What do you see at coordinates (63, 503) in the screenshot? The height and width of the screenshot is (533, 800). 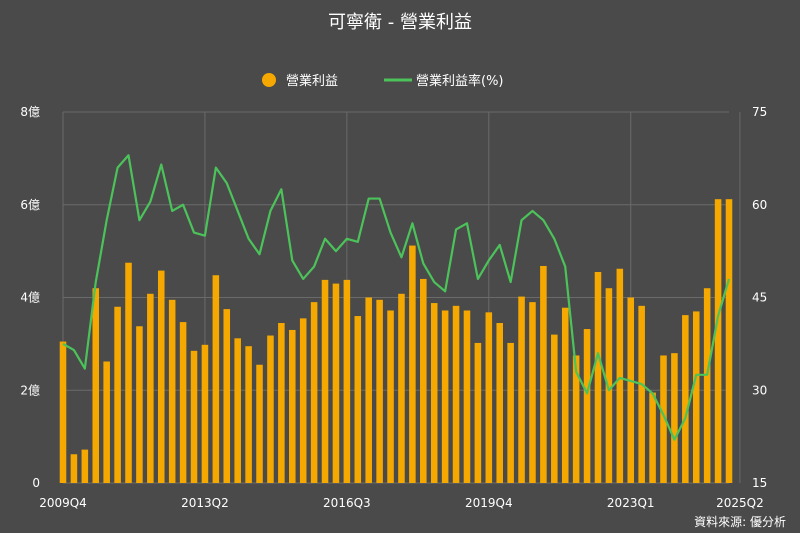 I see `x-tick-label: 2009Q4` at bounding box center [63, 503].